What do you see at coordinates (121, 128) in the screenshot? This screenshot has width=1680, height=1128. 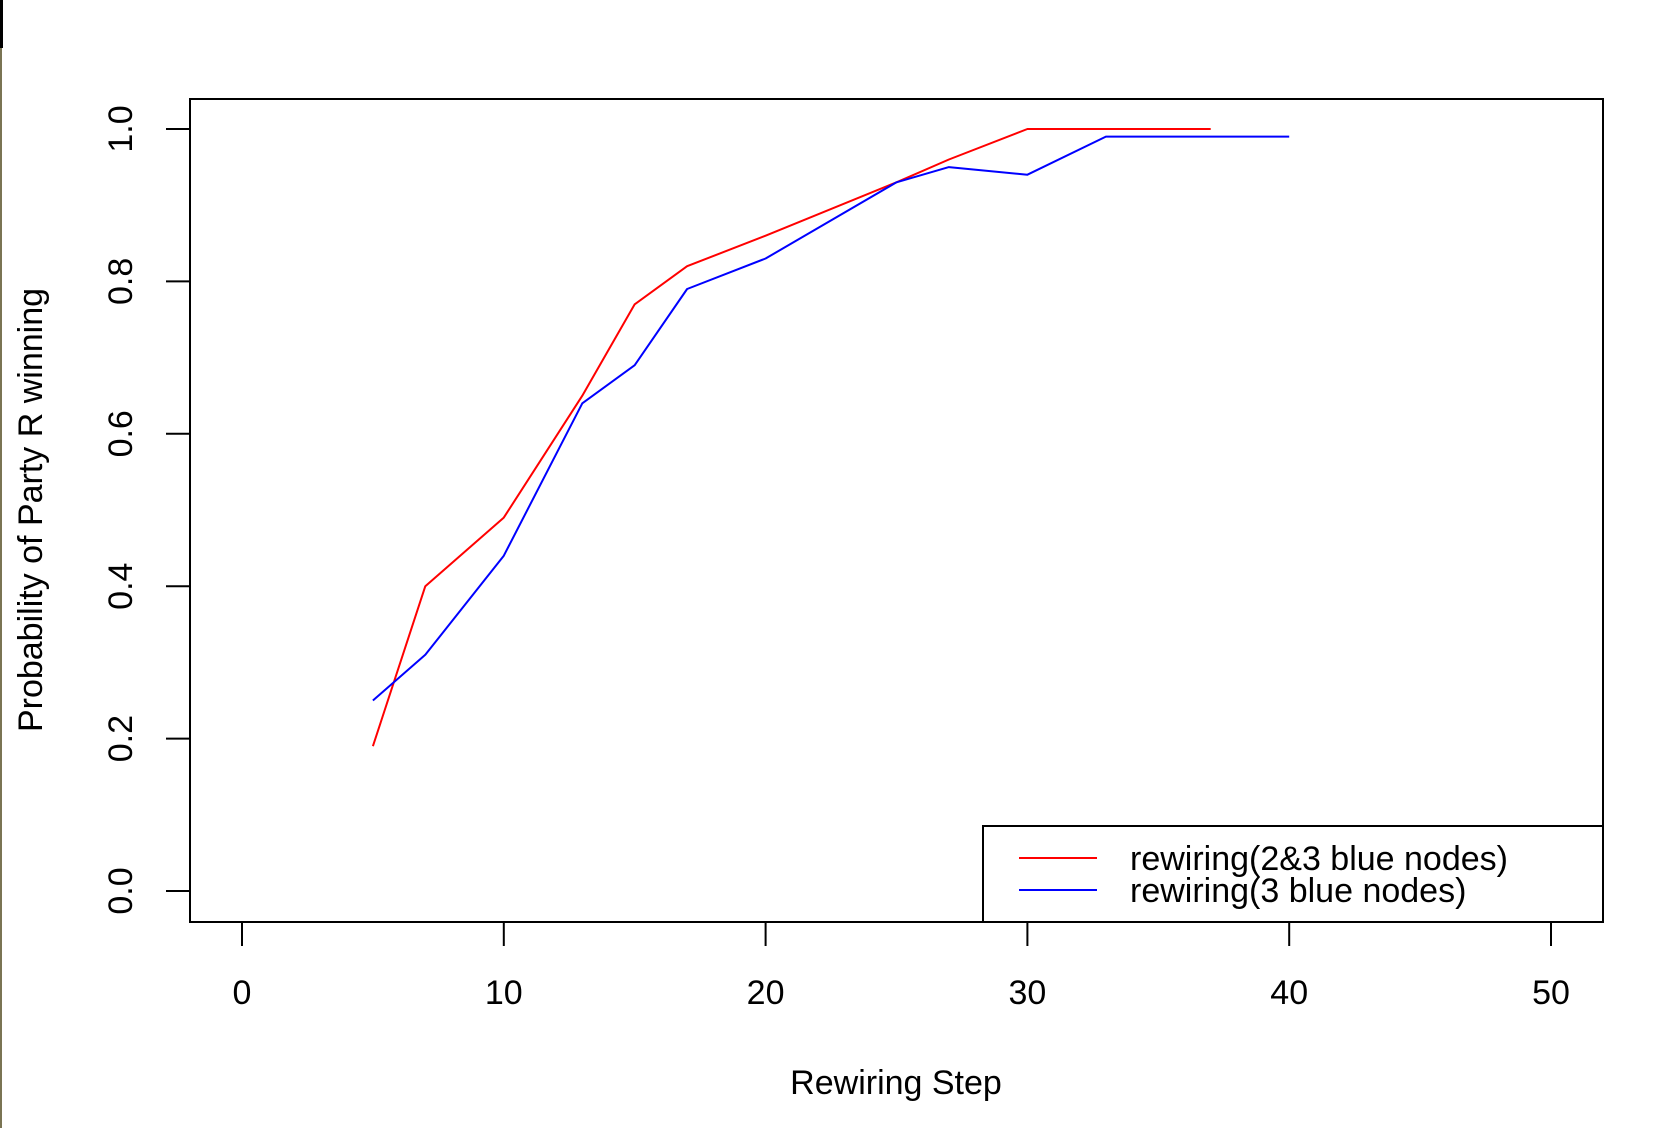 I see `y-tick-label: 1.0` at bounding box center [121, 128].